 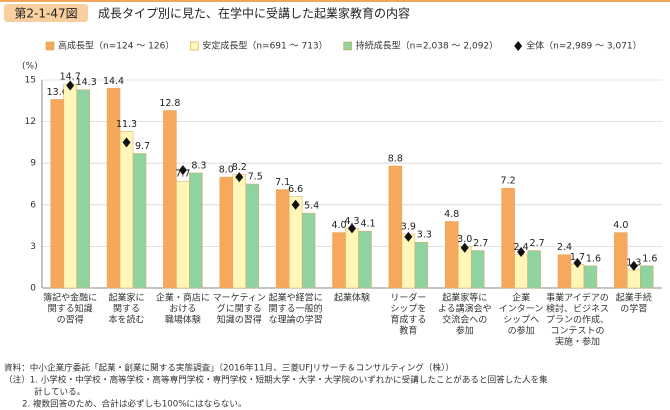 What do you see at coordinates (183, 298) in the screenshot?
I see `x-tick-label: 企業・商店に` at bounding box center [183, 298].